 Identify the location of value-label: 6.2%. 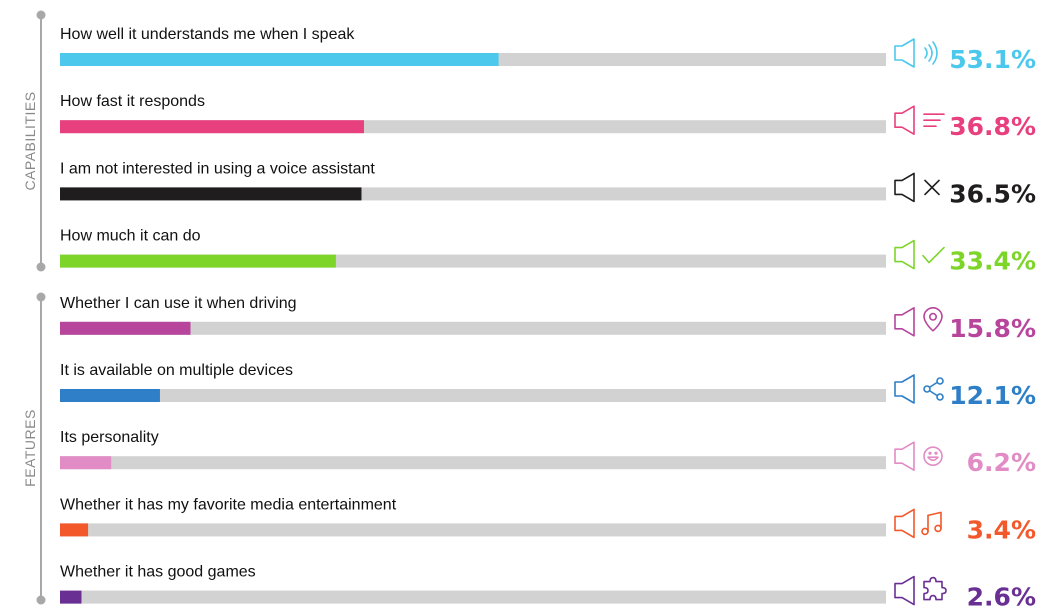
(1001, 462).